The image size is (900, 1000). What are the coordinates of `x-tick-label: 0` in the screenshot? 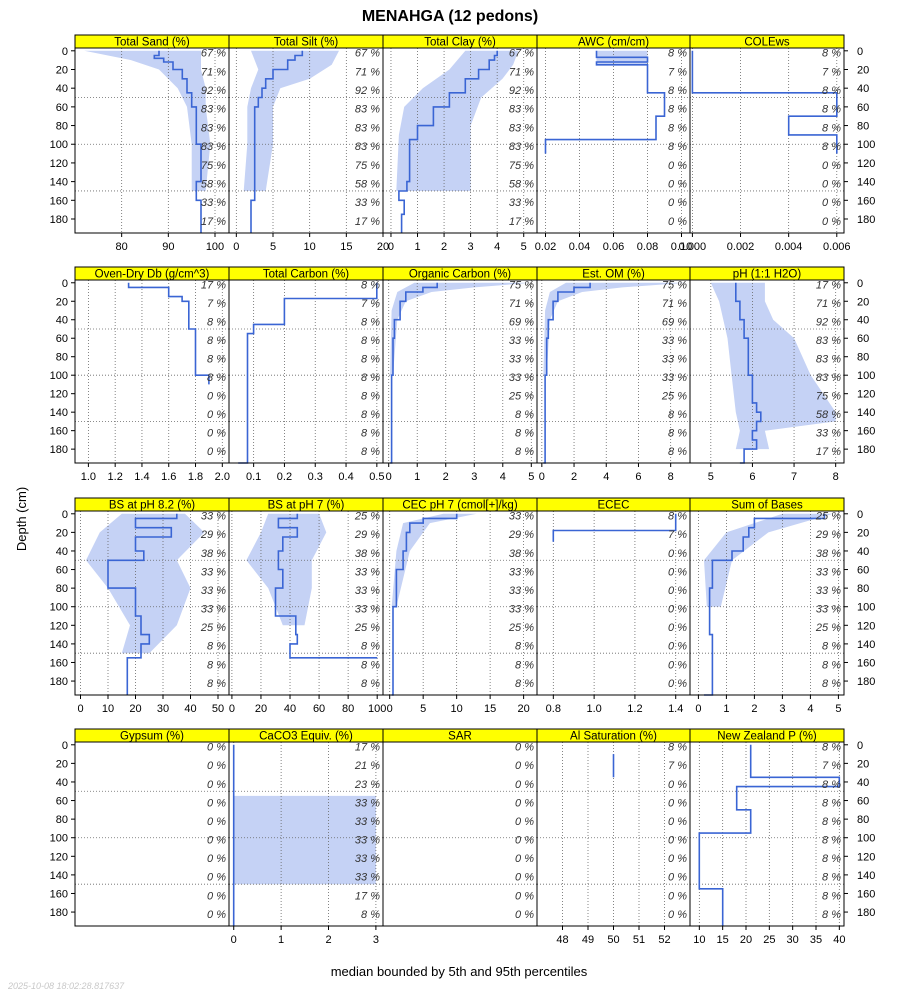 It's located at (390, 709).